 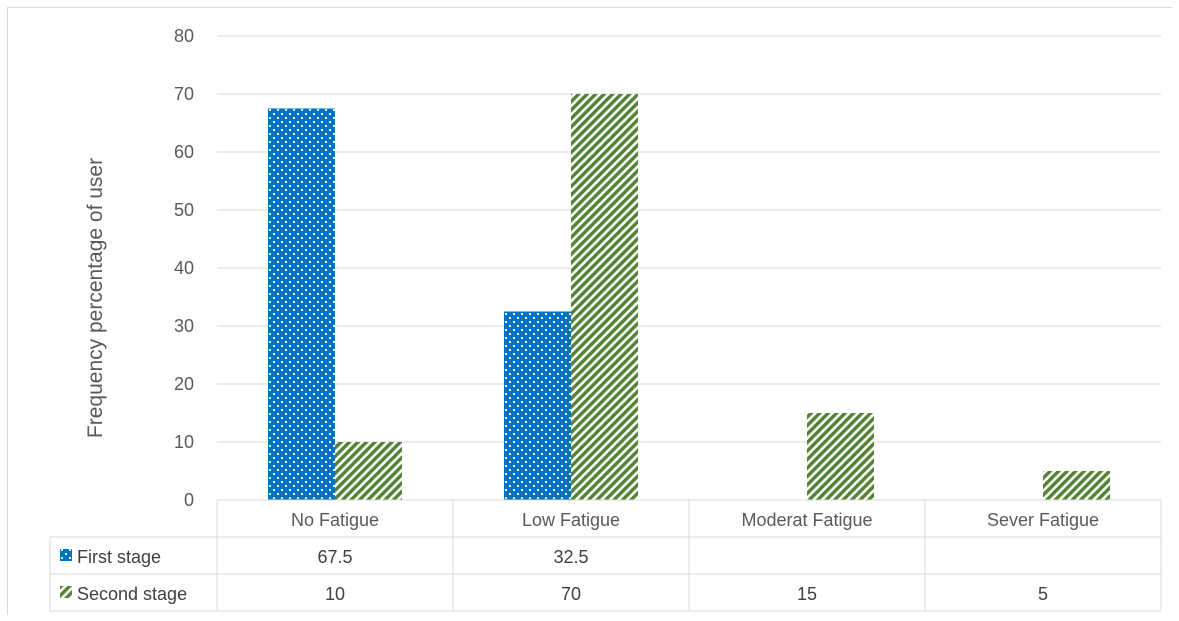 What do you see at coordinates (184, 152) in the screenshot?
I see `y-tick-label: 60` at bounding box center [184, 152].